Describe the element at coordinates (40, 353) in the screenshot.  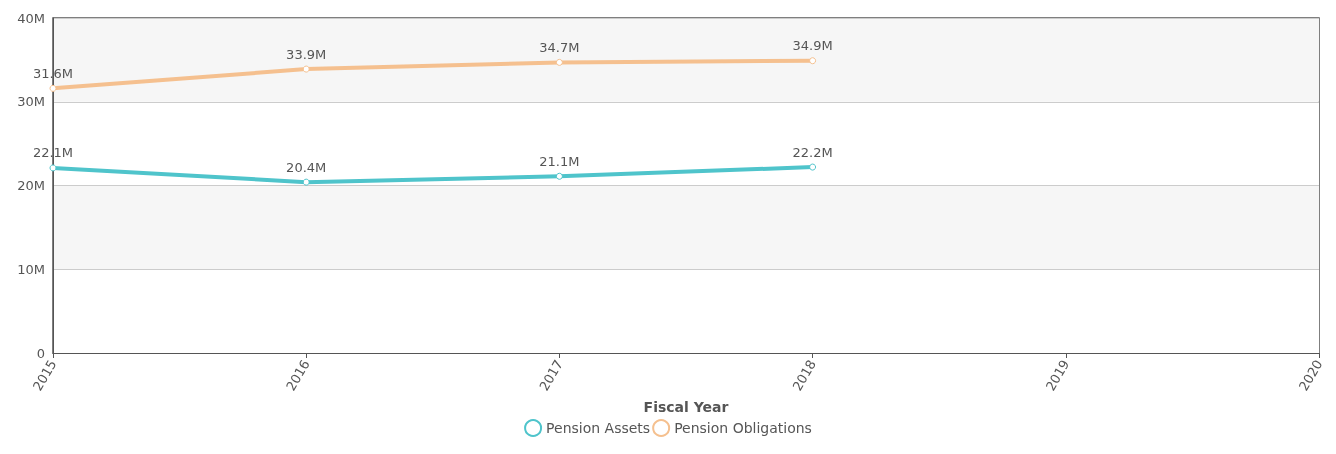
I see `y-tick-label: 0` at that location.